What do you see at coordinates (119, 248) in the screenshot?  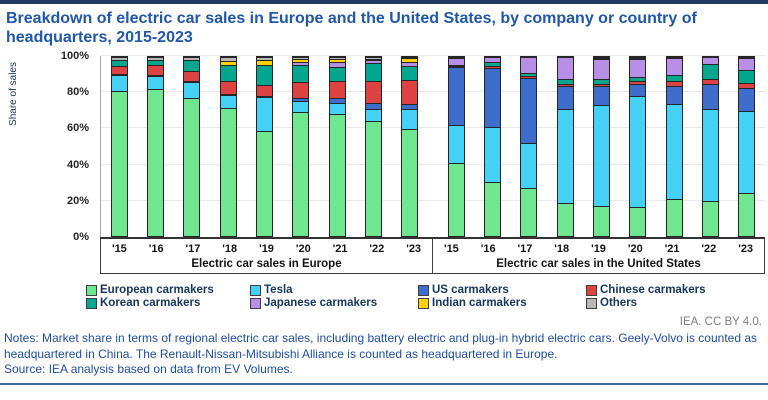 I see `x-tick-label: '15` at bounding box center [119, 248].